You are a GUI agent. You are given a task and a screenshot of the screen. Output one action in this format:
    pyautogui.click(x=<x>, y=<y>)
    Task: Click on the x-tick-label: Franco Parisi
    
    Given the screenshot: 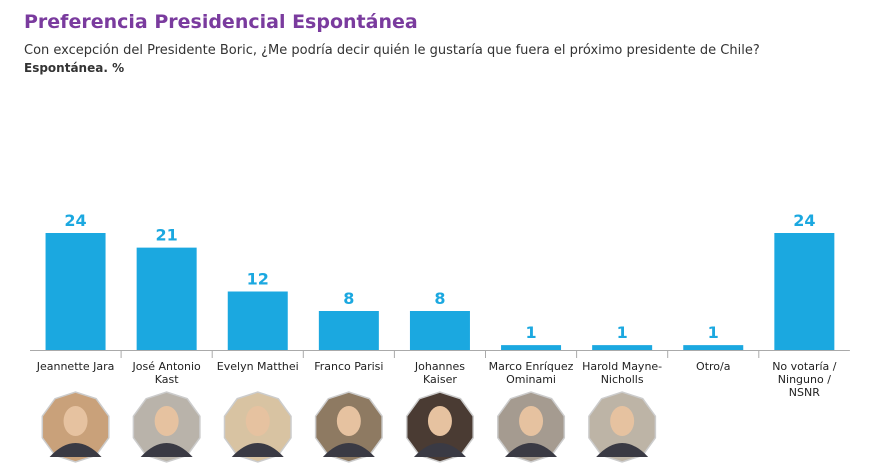 What is the action you would take?
    pyautogui.click(x=348, y=366)
    